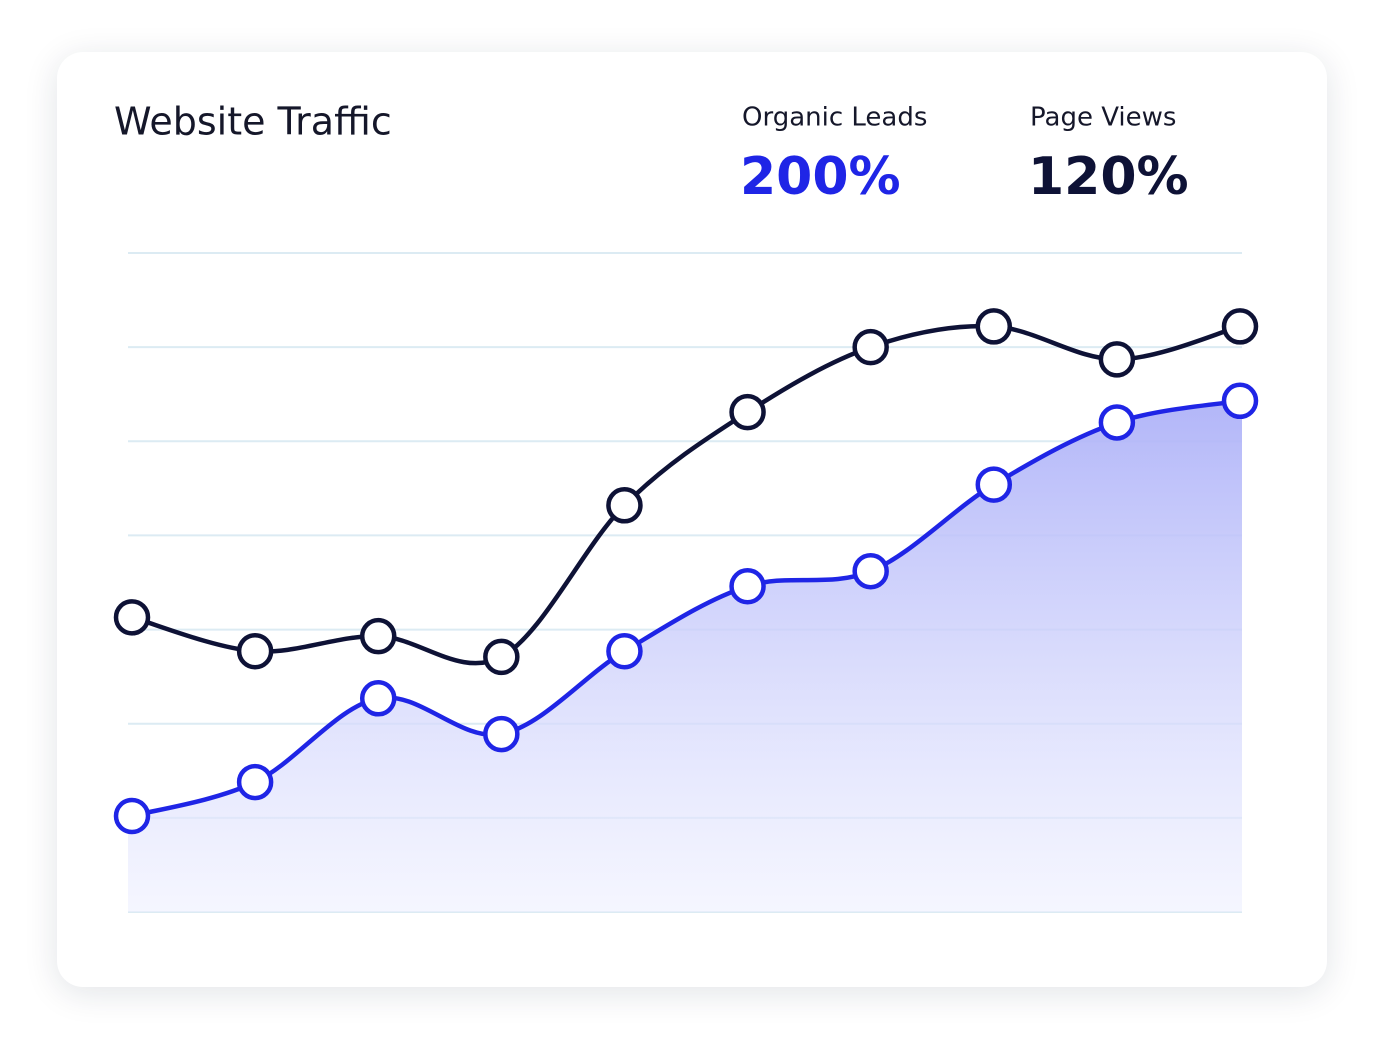 The width and height of the screenshot is (1384, 1048). Describe the element at coordinates (820, 177) in the screenshot. I see `summary-value: 200%` at that location.